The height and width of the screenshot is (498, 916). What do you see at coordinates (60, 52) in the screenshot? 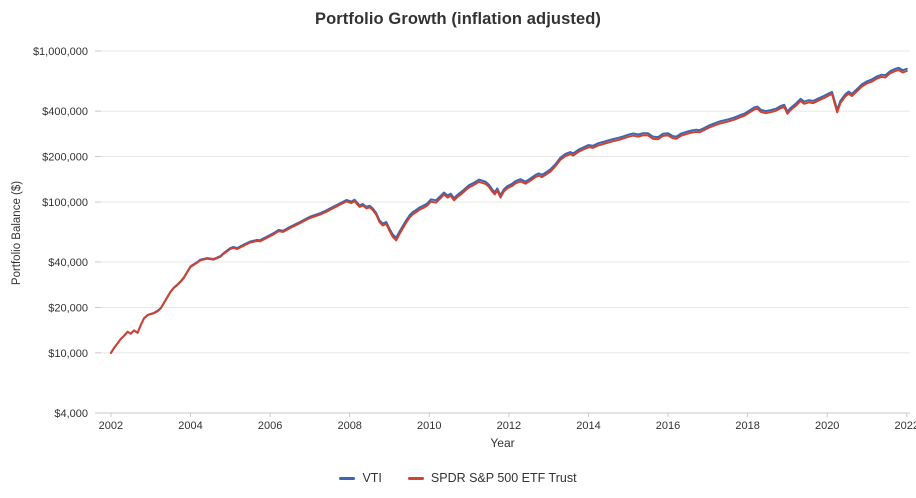
I see `y-tick-label: $1,000,000` at bounding box center [60, 52].